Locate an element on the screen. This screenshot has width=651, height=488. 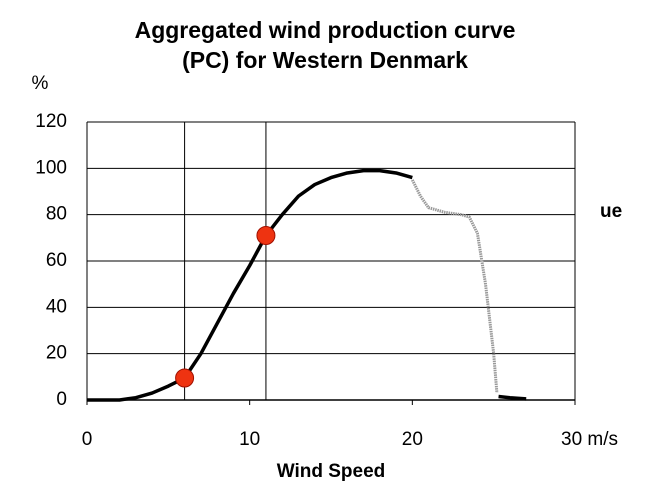
y-tick-label: 20 is located at coordinates (56, 353).